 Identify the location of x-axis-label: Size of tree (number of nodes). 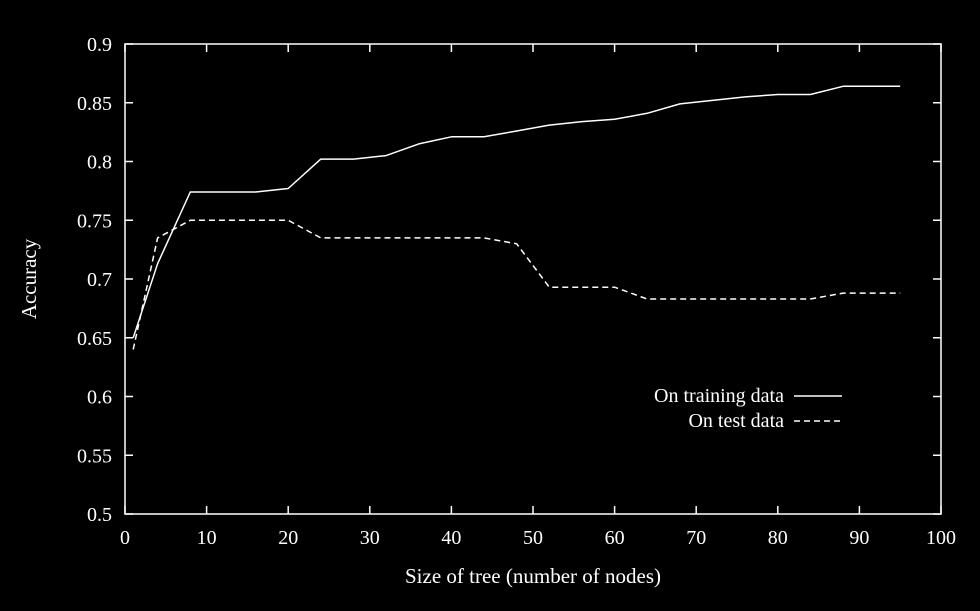
(533, 576).